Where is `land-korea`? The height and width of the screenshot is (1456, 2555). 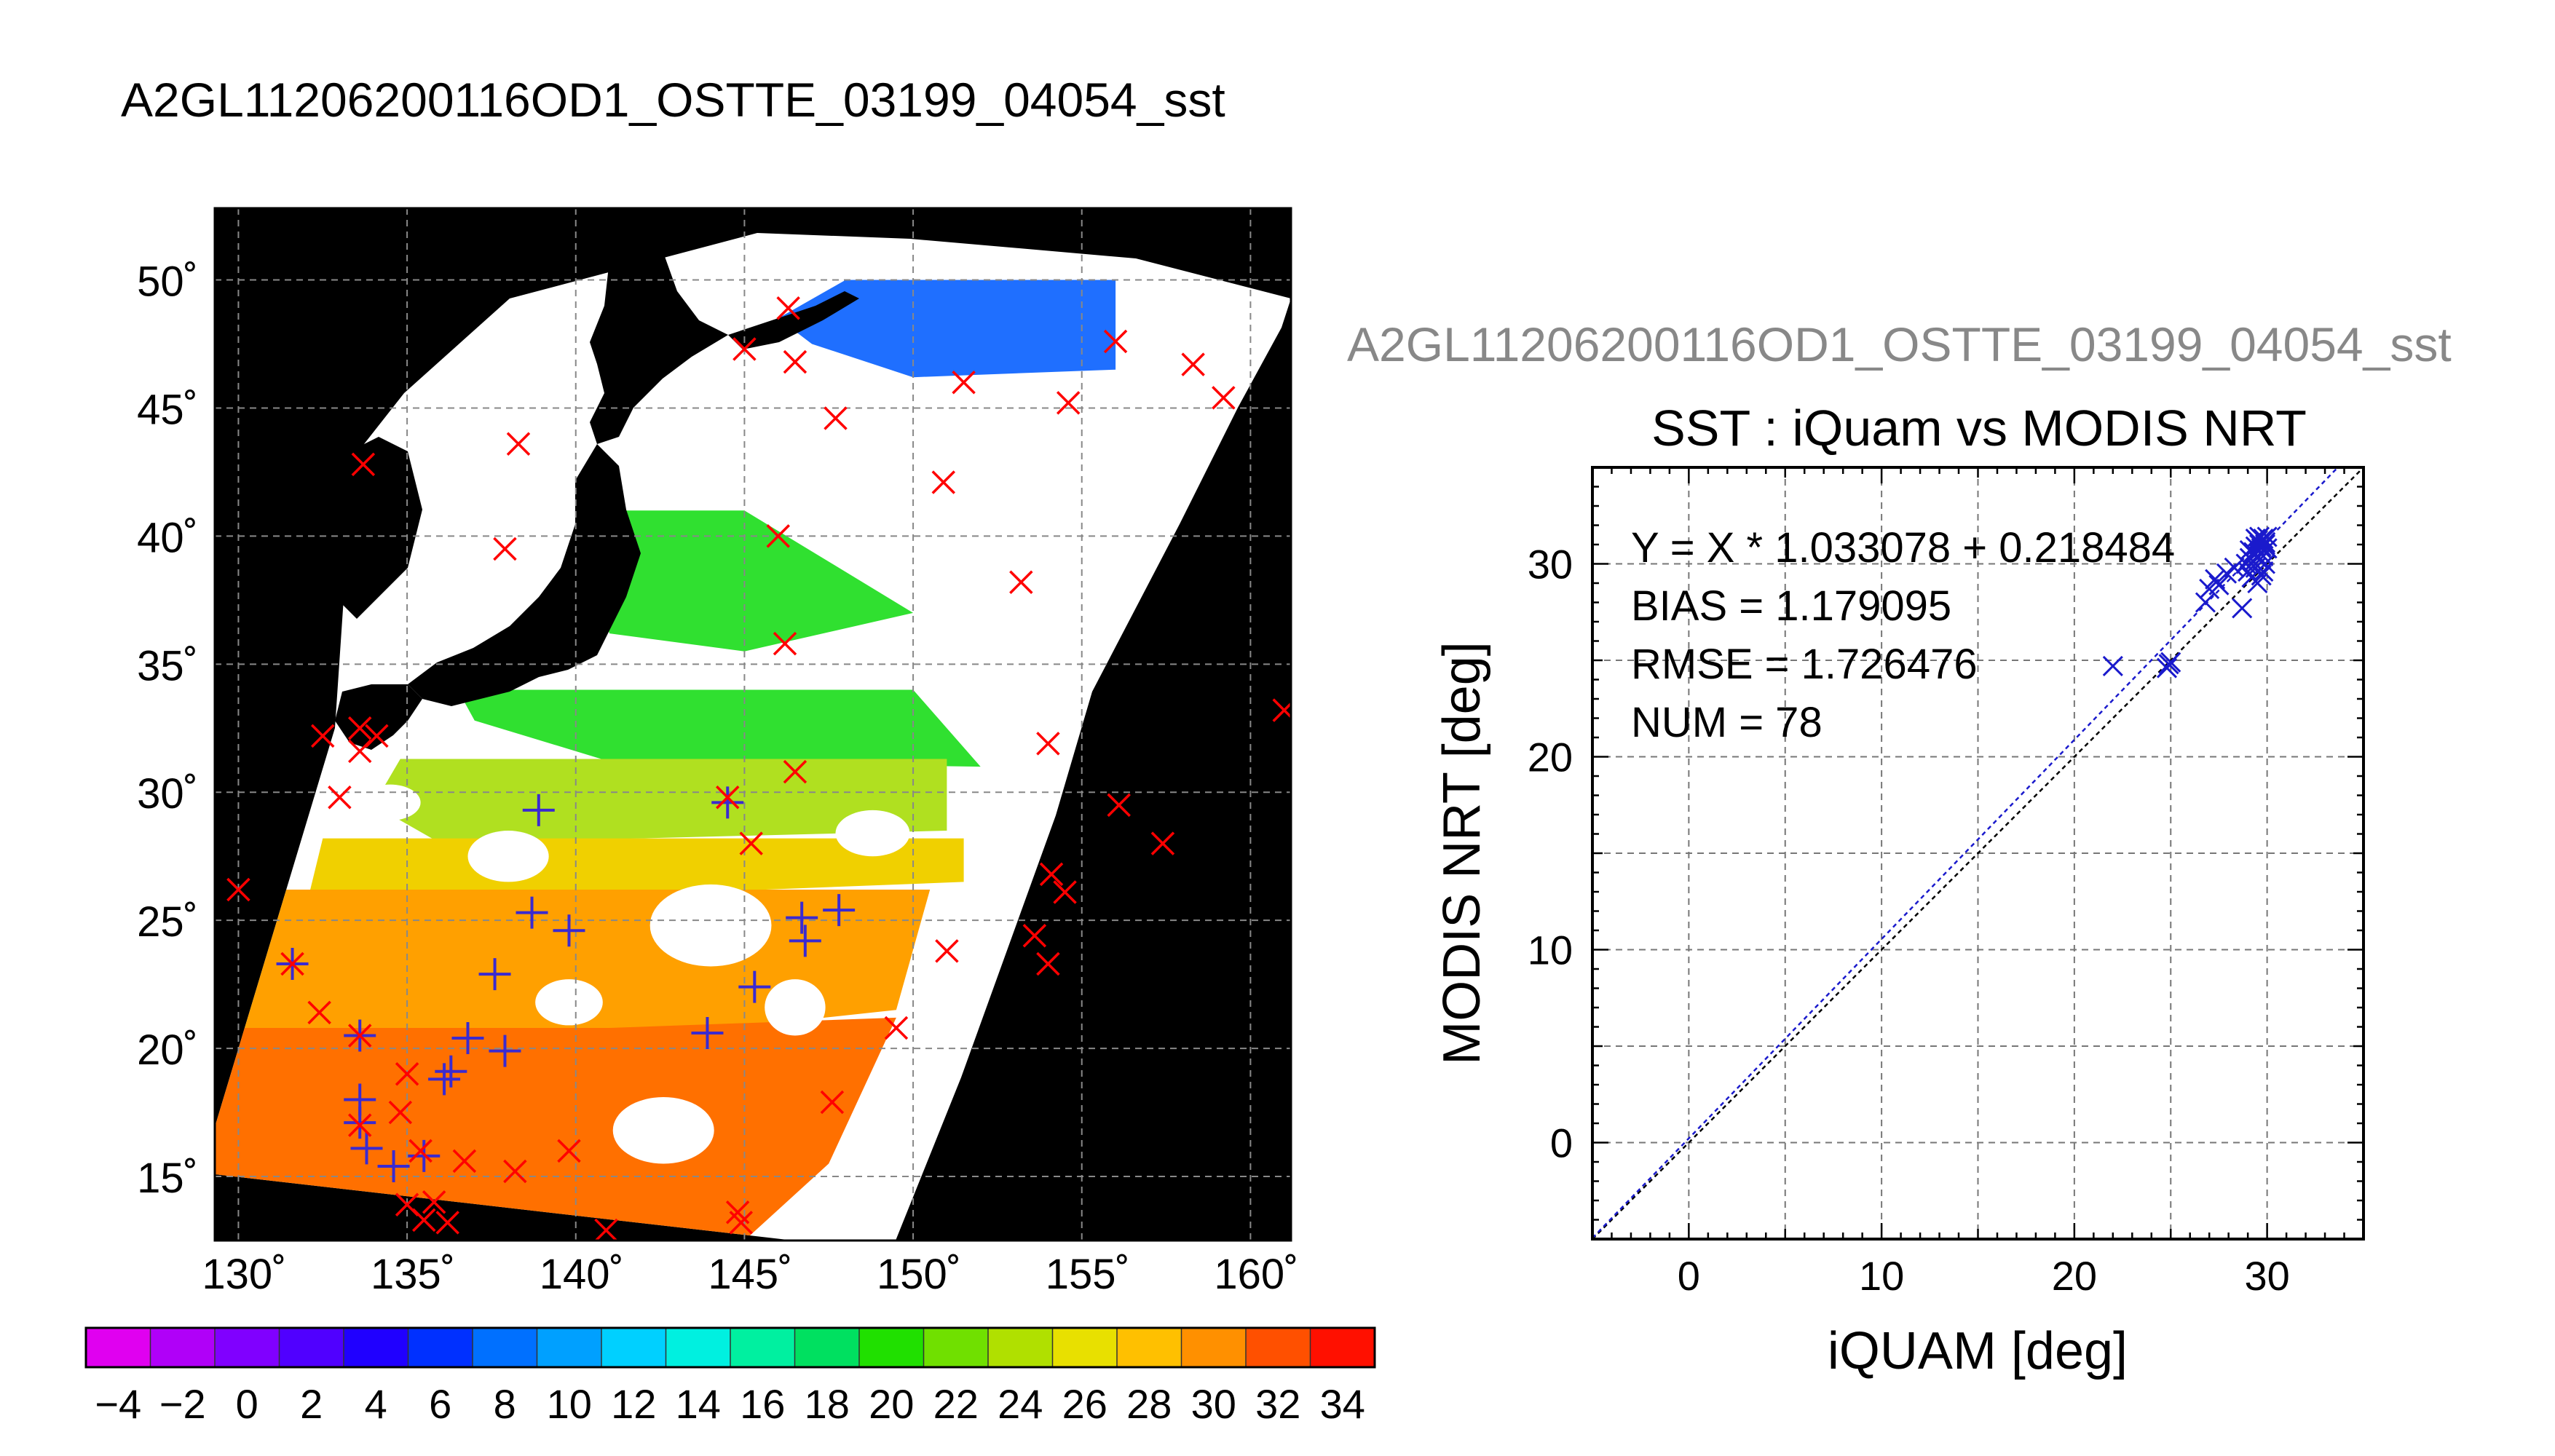
land-korea is located at coordinates (378, 528).